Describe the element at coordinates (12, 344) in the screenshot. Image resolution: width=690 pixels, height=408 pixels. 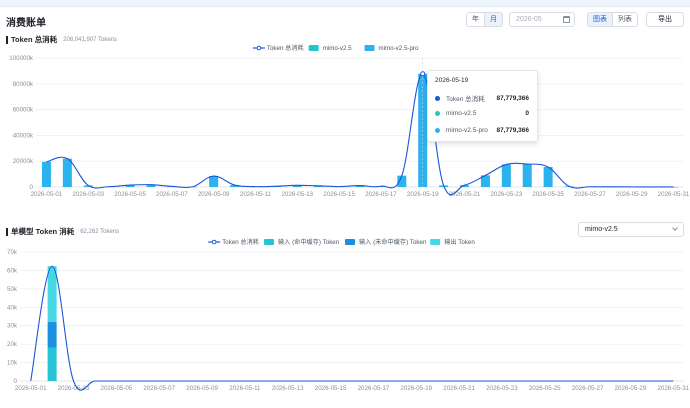
I see `y-tick-label: 20k` at that location.